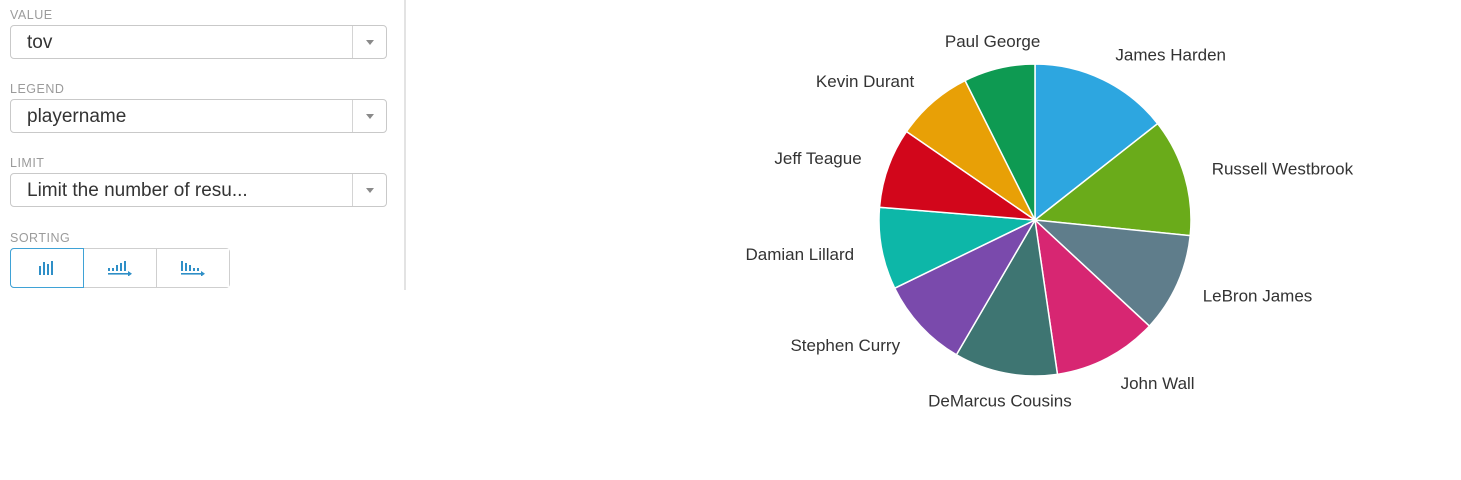 Image resolution: width=1461 pixels, height=480 pixels. What do you see at coordinates (1000, 401) in the screenshot?
I see `pie-slice-label: DeMarcus Cousins` at bounding box center [1000, 401].